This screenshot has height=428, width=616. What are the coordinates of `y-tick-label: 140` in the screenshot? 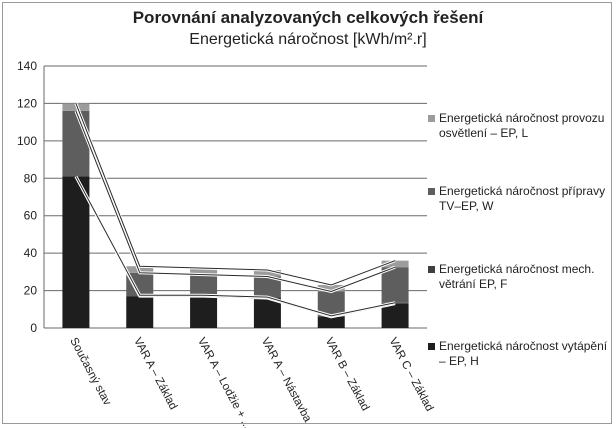 It's located at (27, 66).